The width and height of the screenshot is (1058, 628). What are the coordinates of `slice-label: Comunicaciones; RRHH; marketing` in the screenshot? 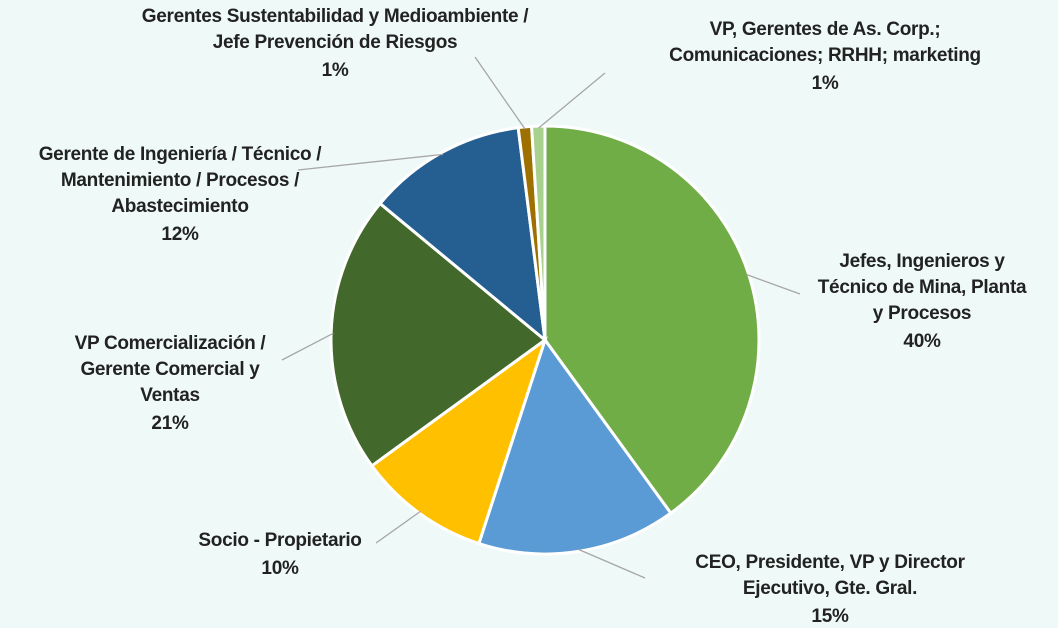 It's located at (825, 55).